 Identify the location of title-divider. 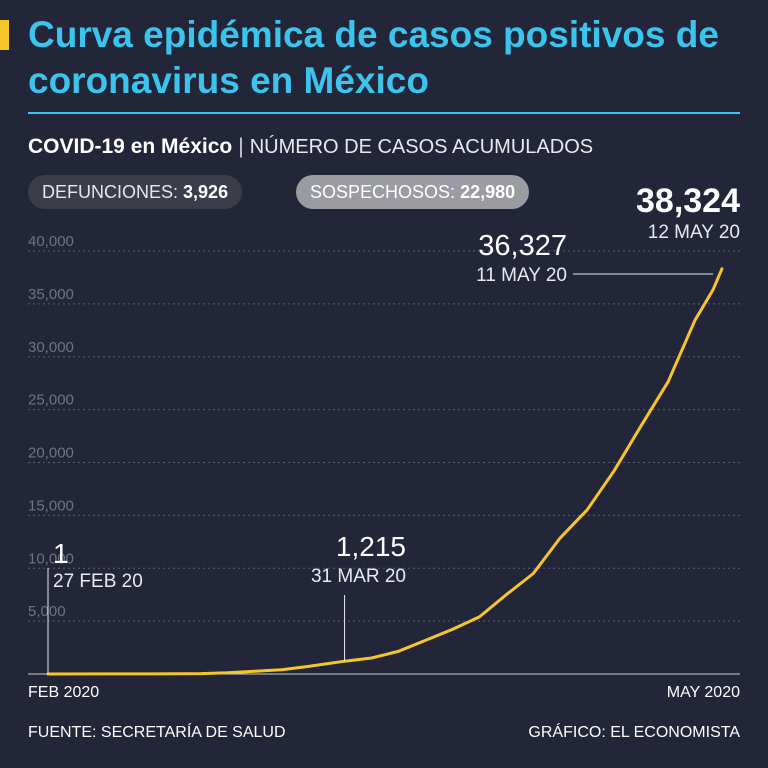
(384, 113).